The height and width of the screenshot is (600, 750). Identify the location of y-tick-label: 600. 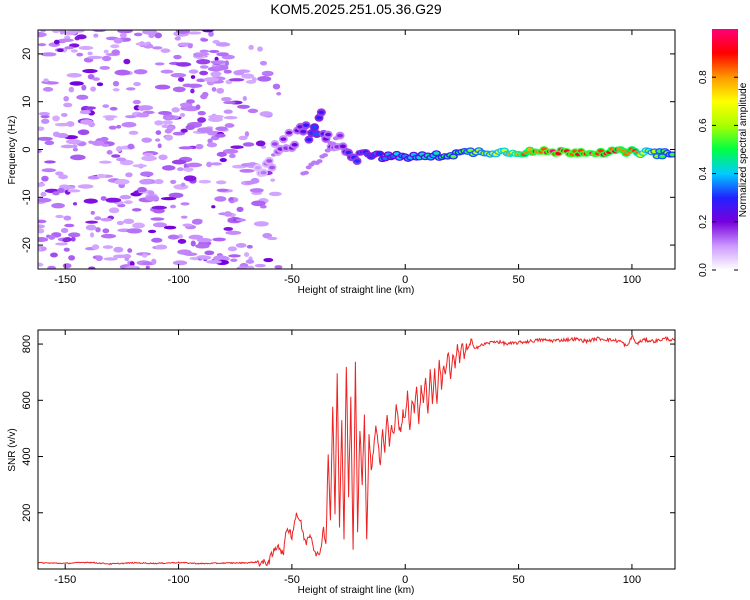
(27, 400).